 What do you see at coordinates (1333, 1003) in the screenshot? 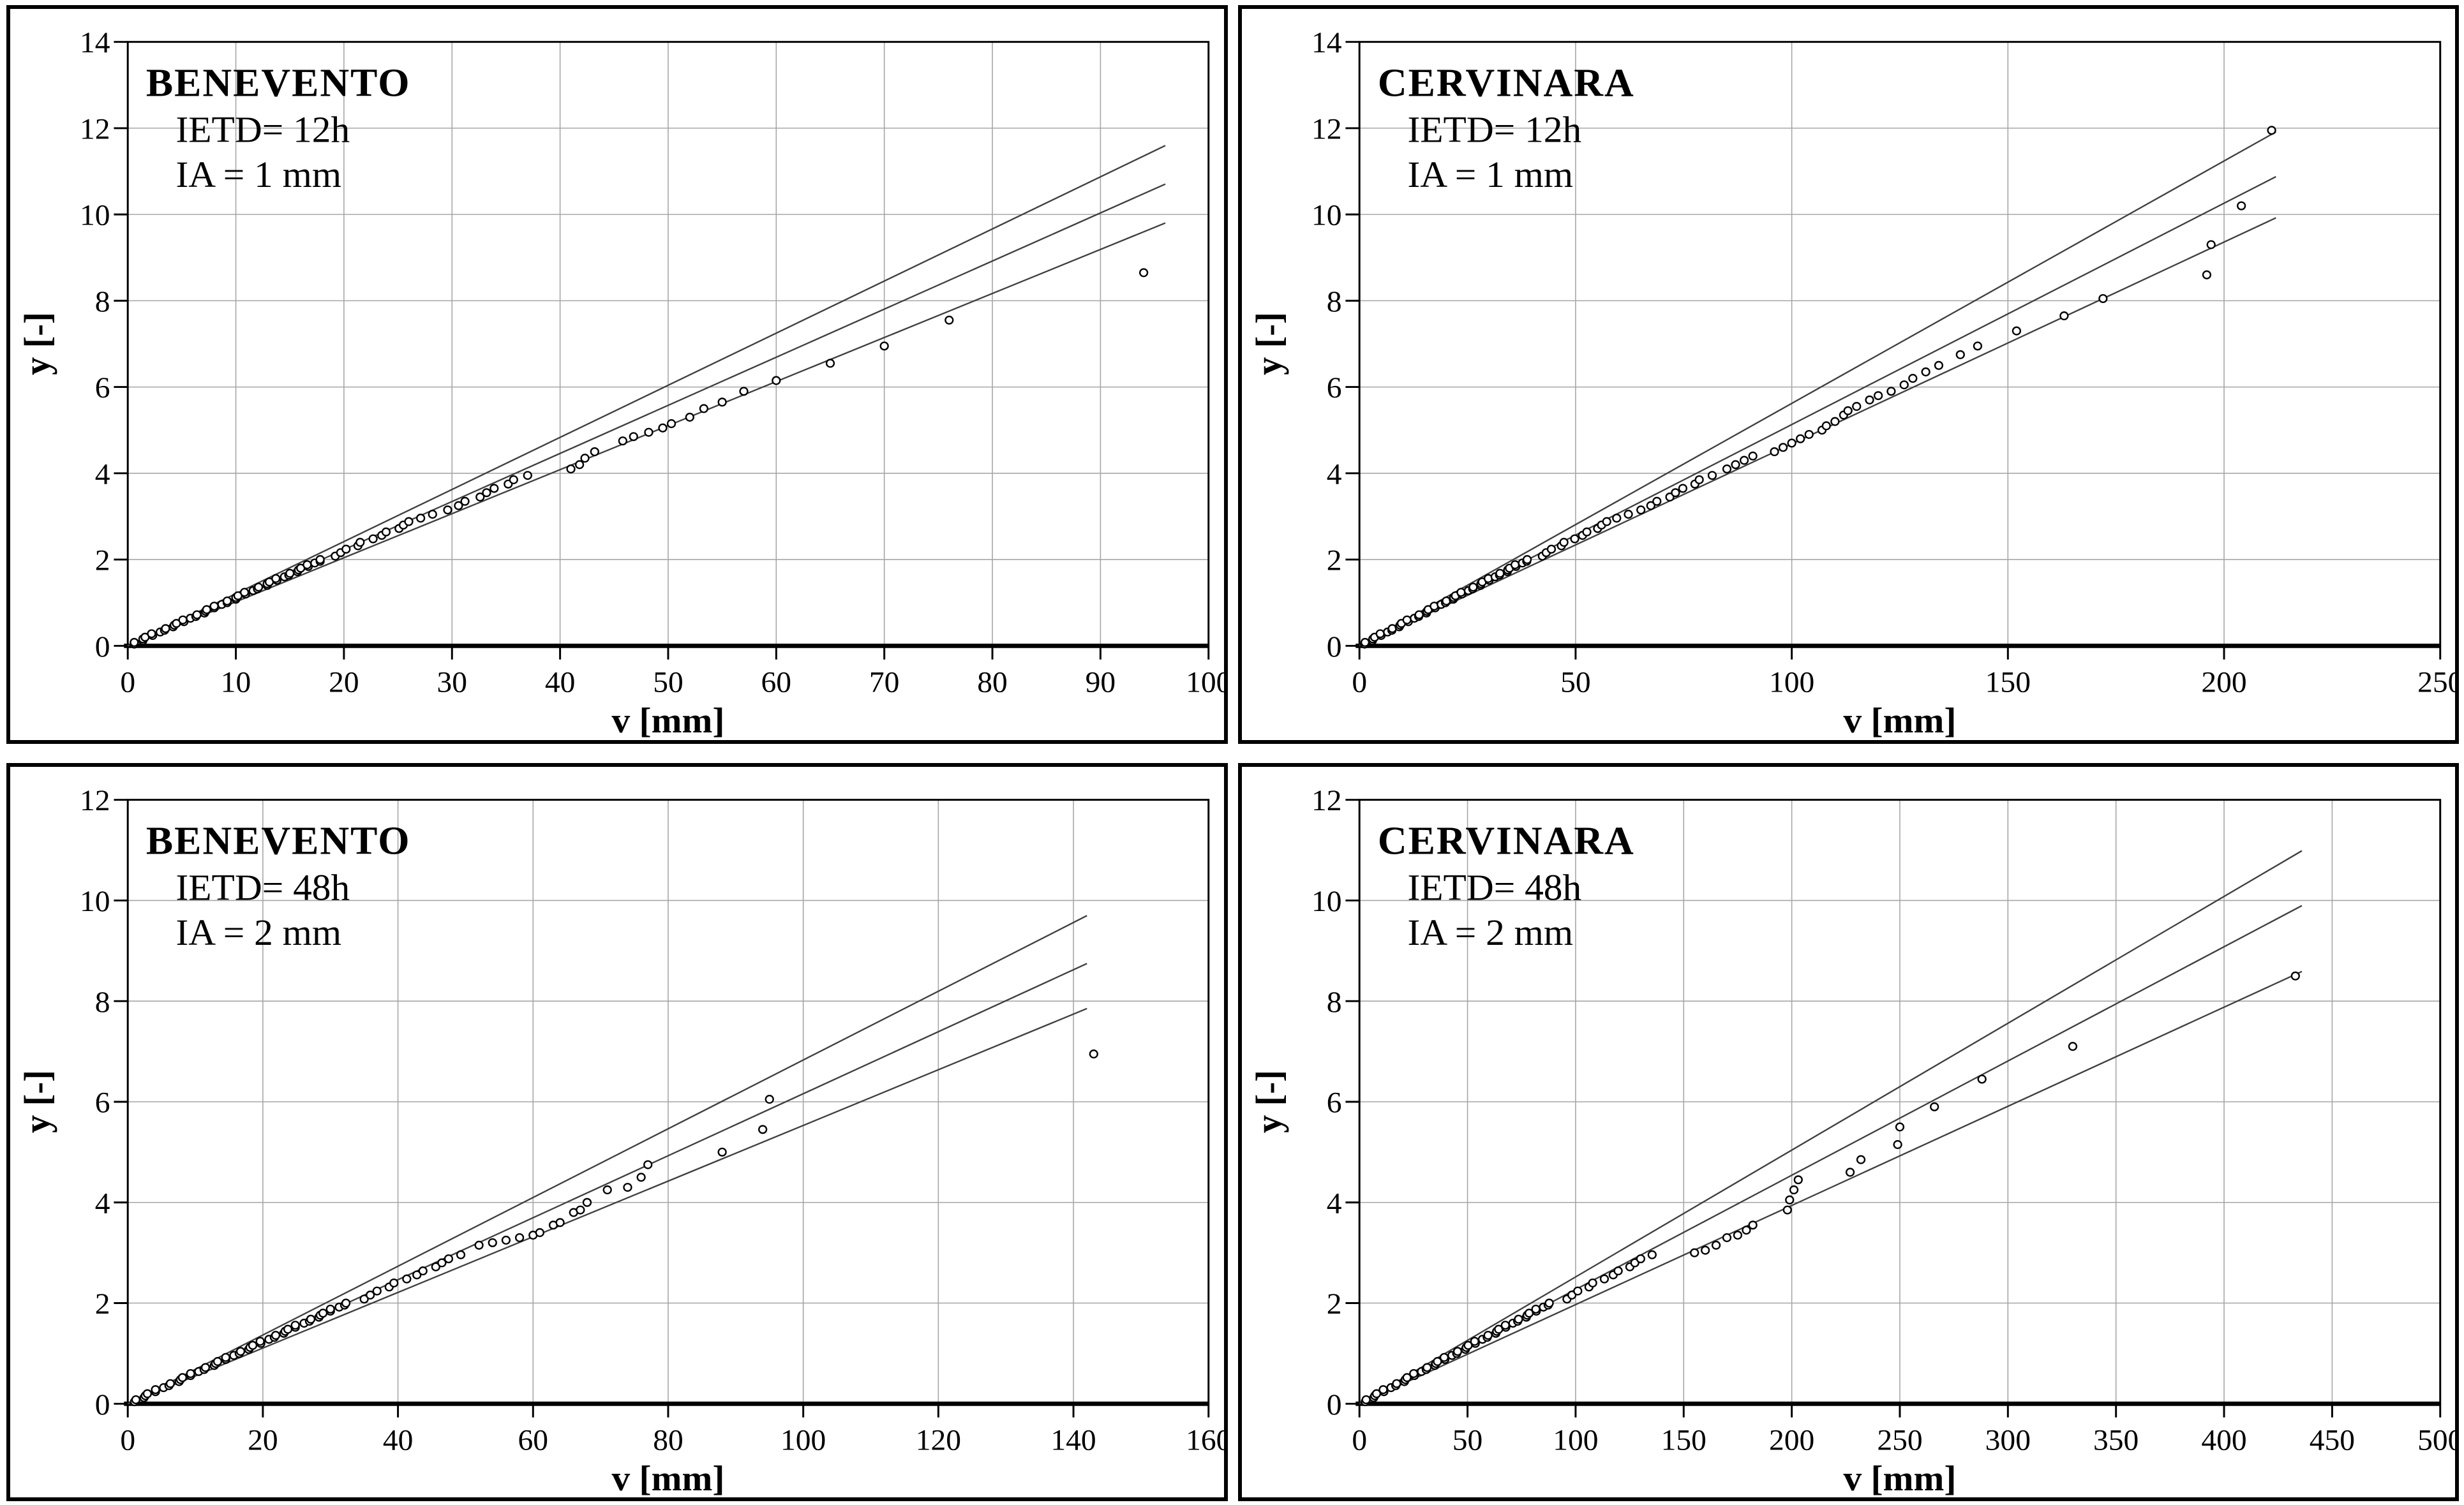
I see `y-tick-label: 8` at bounding box center [1333, 1003].